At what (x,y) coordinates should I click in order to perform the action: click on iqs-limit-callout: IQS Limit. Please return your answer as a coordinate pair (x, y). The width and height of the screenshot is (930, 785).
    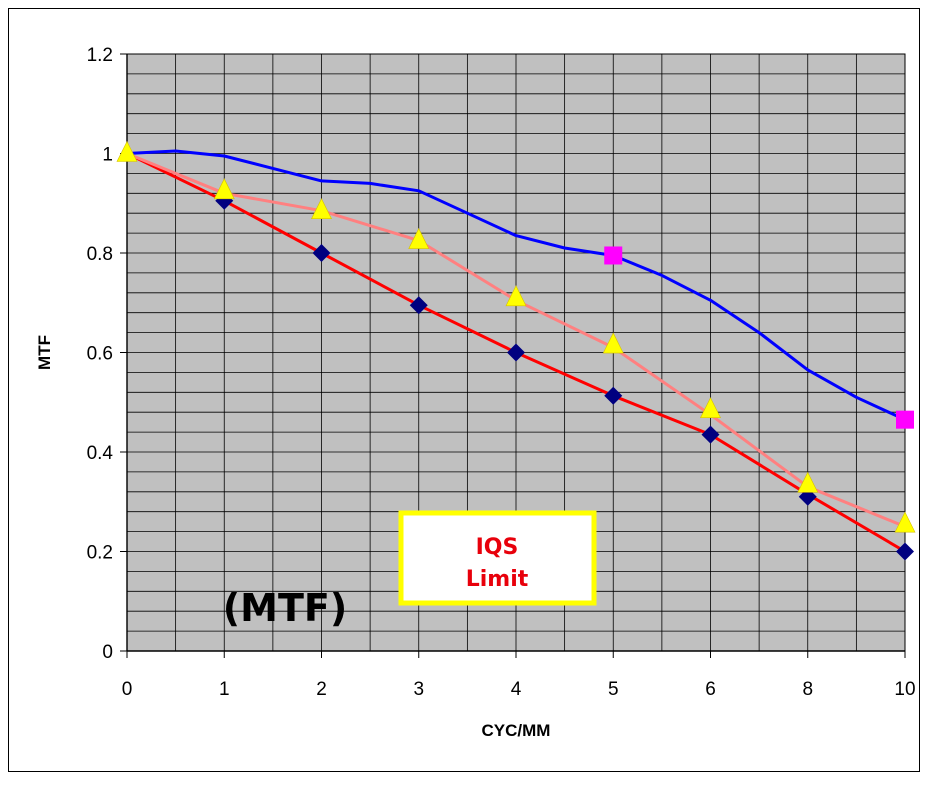
    Looking at the image, I should click on (497, 558).